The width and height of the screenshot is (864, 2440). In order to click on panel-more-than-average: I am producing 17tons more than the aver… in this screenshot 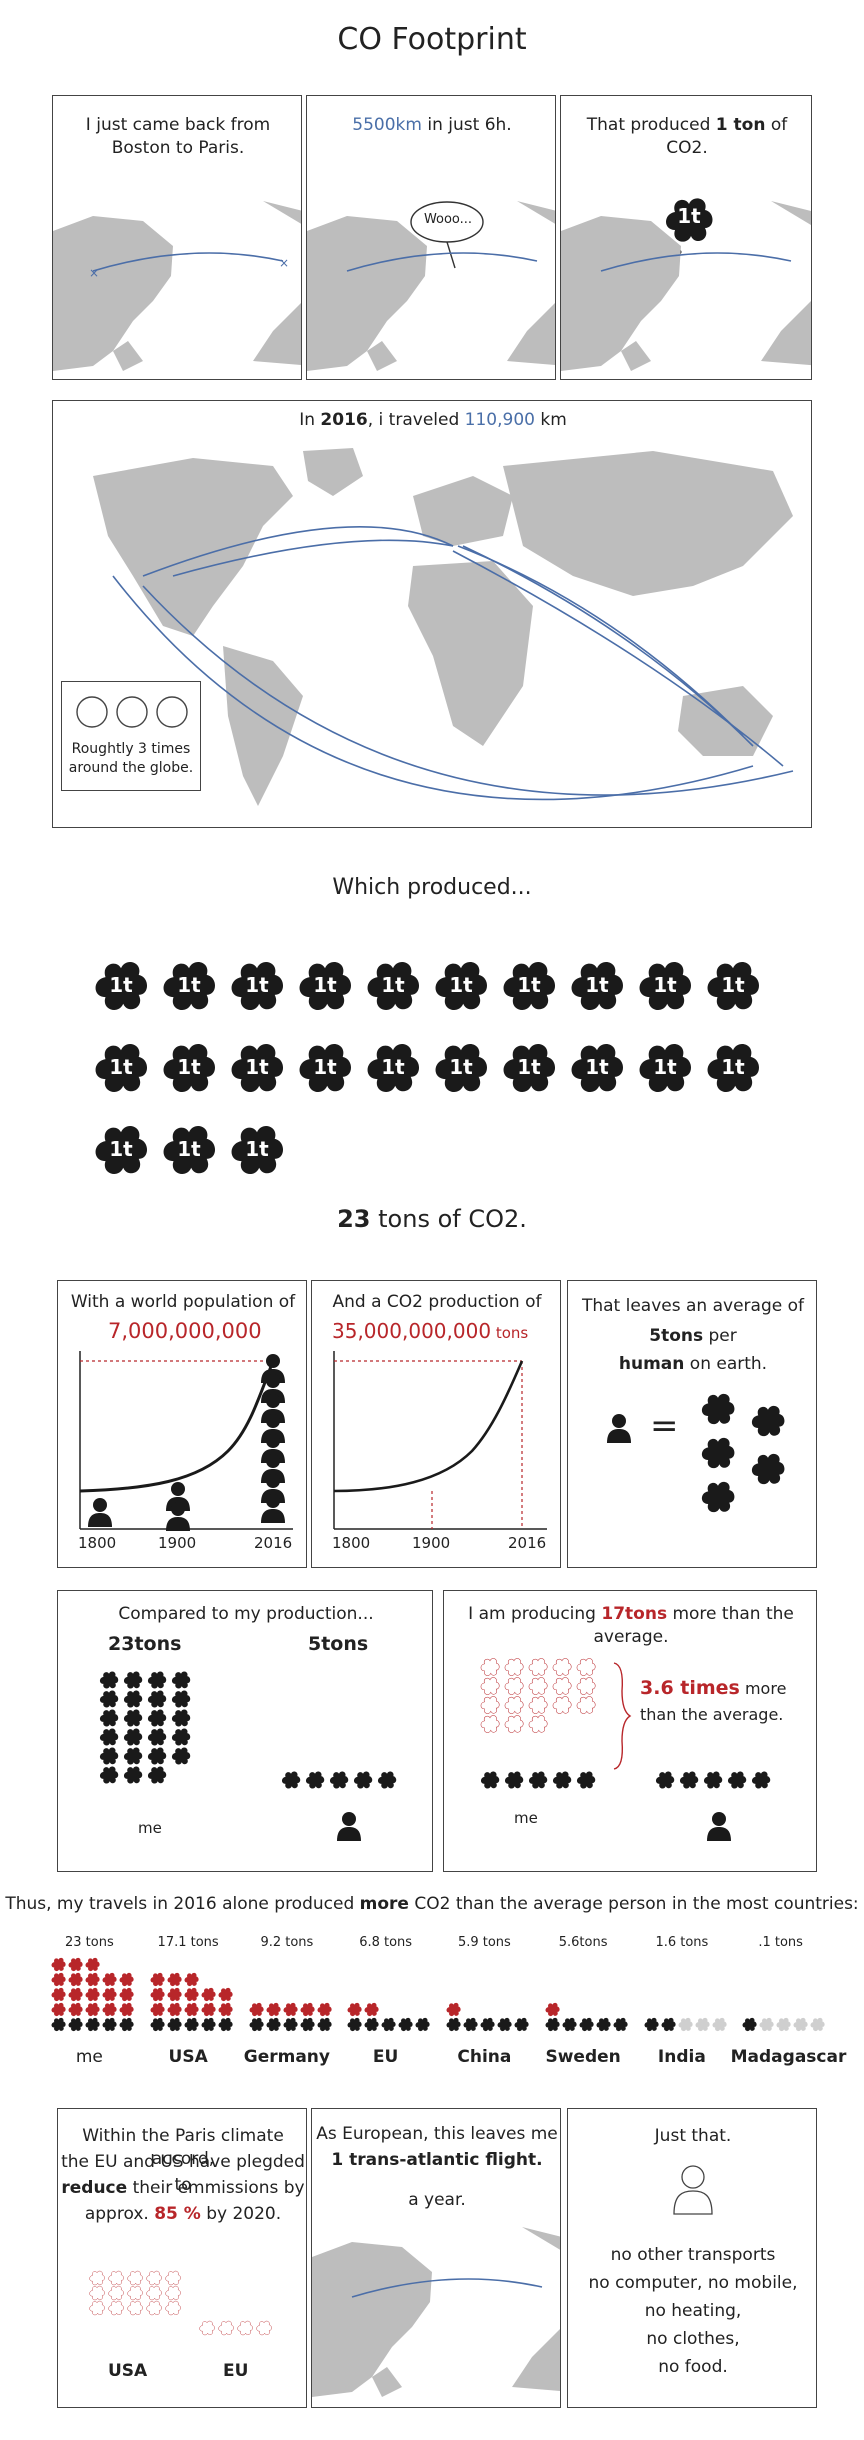, I will do `click(630, 1731)`.